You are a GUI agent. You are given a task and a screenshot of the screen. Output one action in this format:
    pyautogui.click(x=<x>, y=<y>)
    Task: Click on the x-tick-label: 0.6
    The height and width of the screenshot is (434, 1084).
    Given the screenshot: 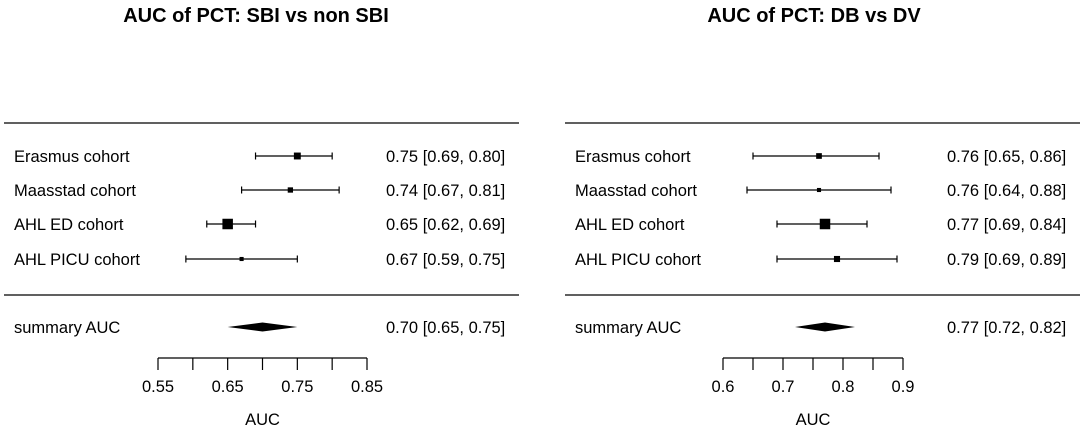 What is the action you would take?
    pyautogui.click(x=723, y=387)
    